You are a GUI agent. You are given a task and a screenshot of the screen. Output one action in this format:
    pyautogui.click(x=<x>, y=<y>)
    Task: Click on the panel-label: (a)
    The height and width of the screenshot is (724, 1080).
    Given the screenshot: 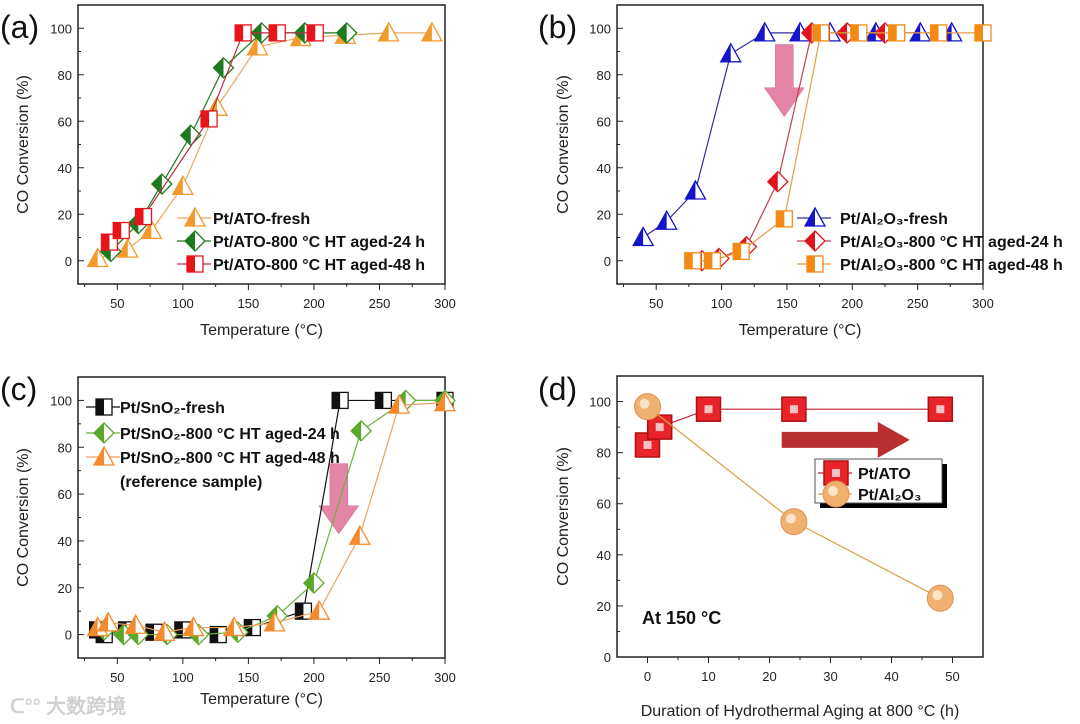 What is the action you would take?
    pyautogui.click(x=19, y=27)
    